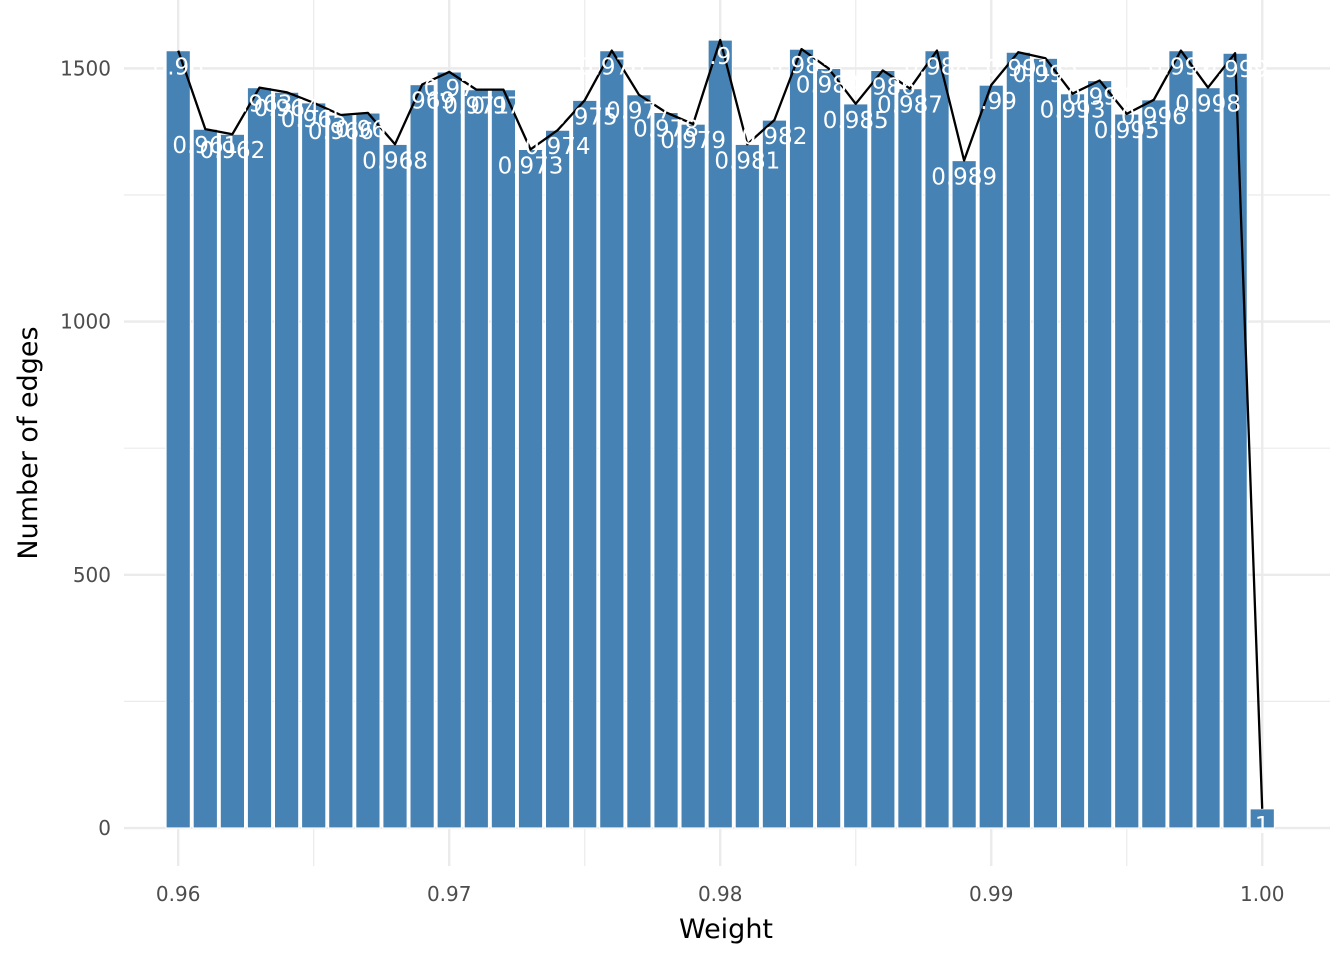 The image size is (1344, 960). What do you see at coordinates (1046, 75) in the screenshot?
I see `bar-label: 0.992` at bounding box center [1046, 75].